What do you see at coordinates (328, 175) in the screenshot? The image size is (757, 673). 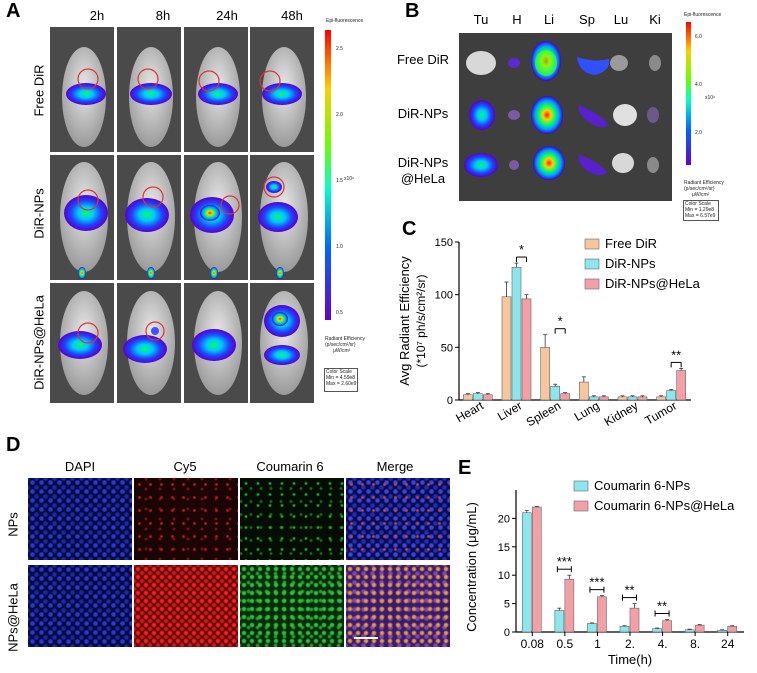 I see `panel-a-colorbar` at bounding box center [328, 175].